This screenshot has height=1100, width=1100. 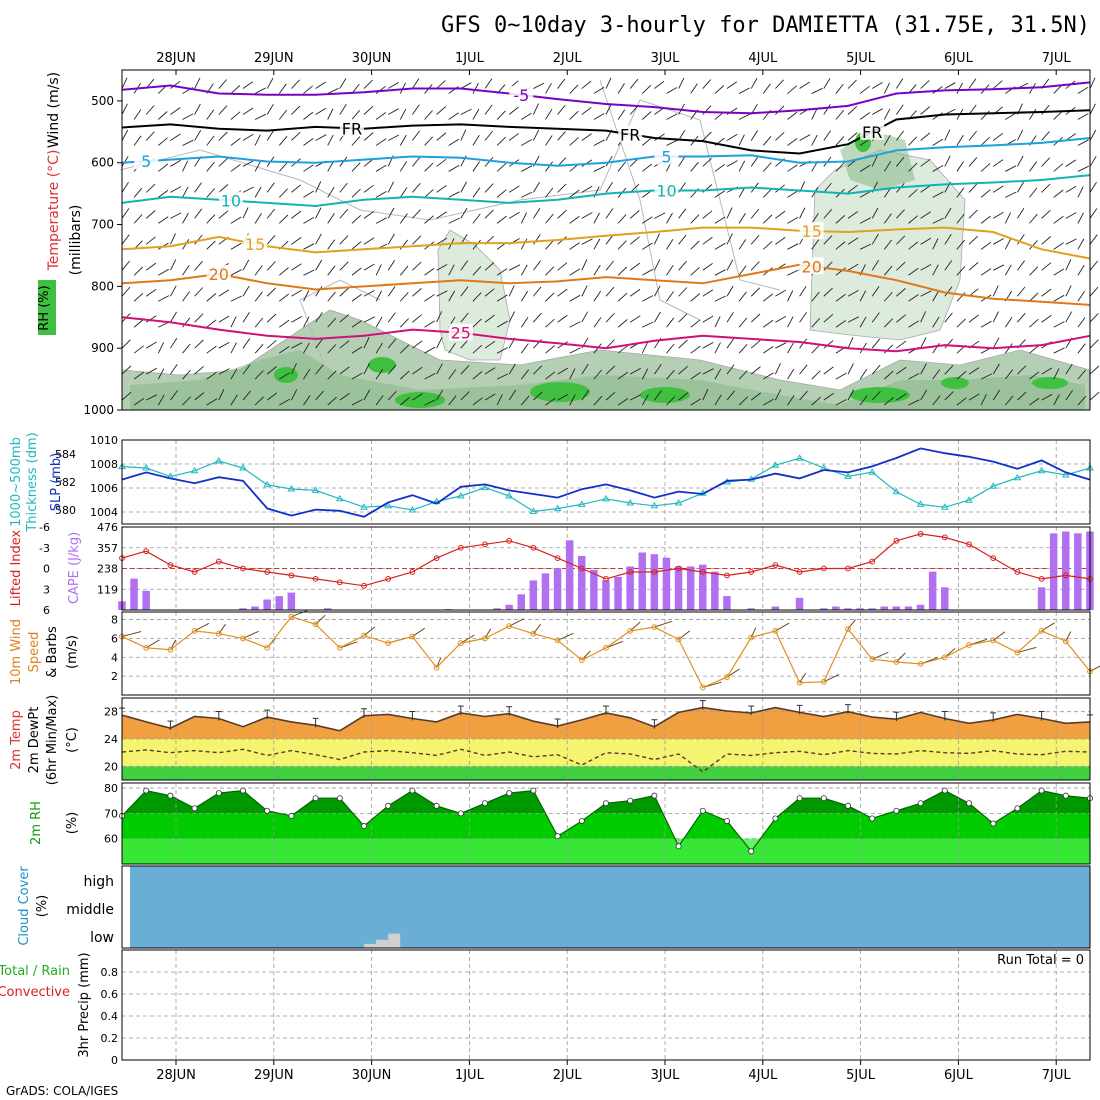 I want to click on wind-speed-line, so click(x=606, y=652).